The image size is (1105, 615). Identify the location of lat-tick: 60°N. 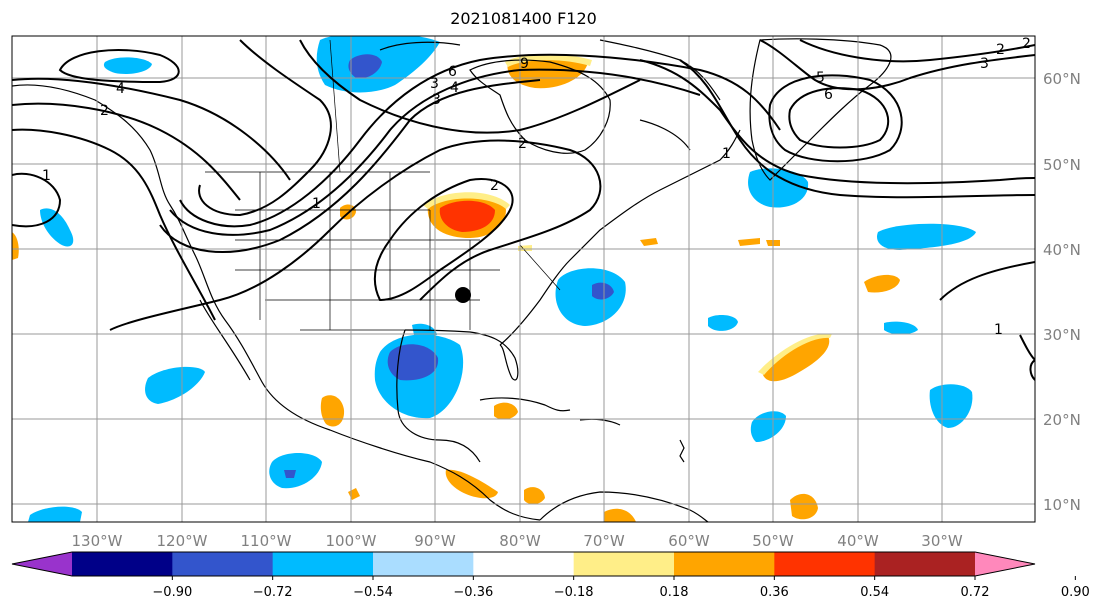
(1062, 79).